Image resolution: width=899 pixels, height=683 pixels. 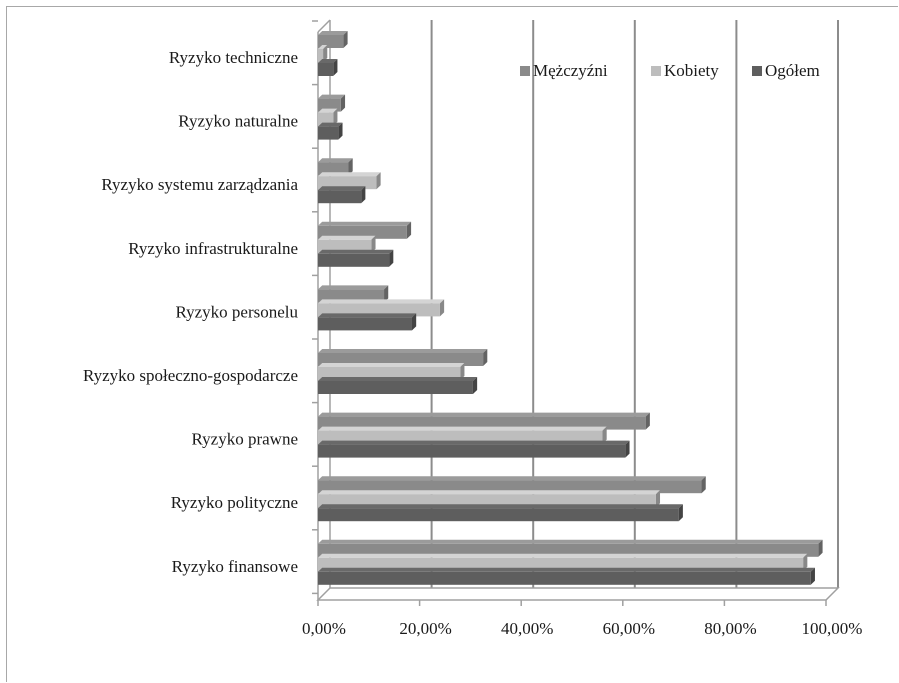 I want to click on category-label: Ryzyko społeczno-gospodarcze, so click(x=190, y=375).